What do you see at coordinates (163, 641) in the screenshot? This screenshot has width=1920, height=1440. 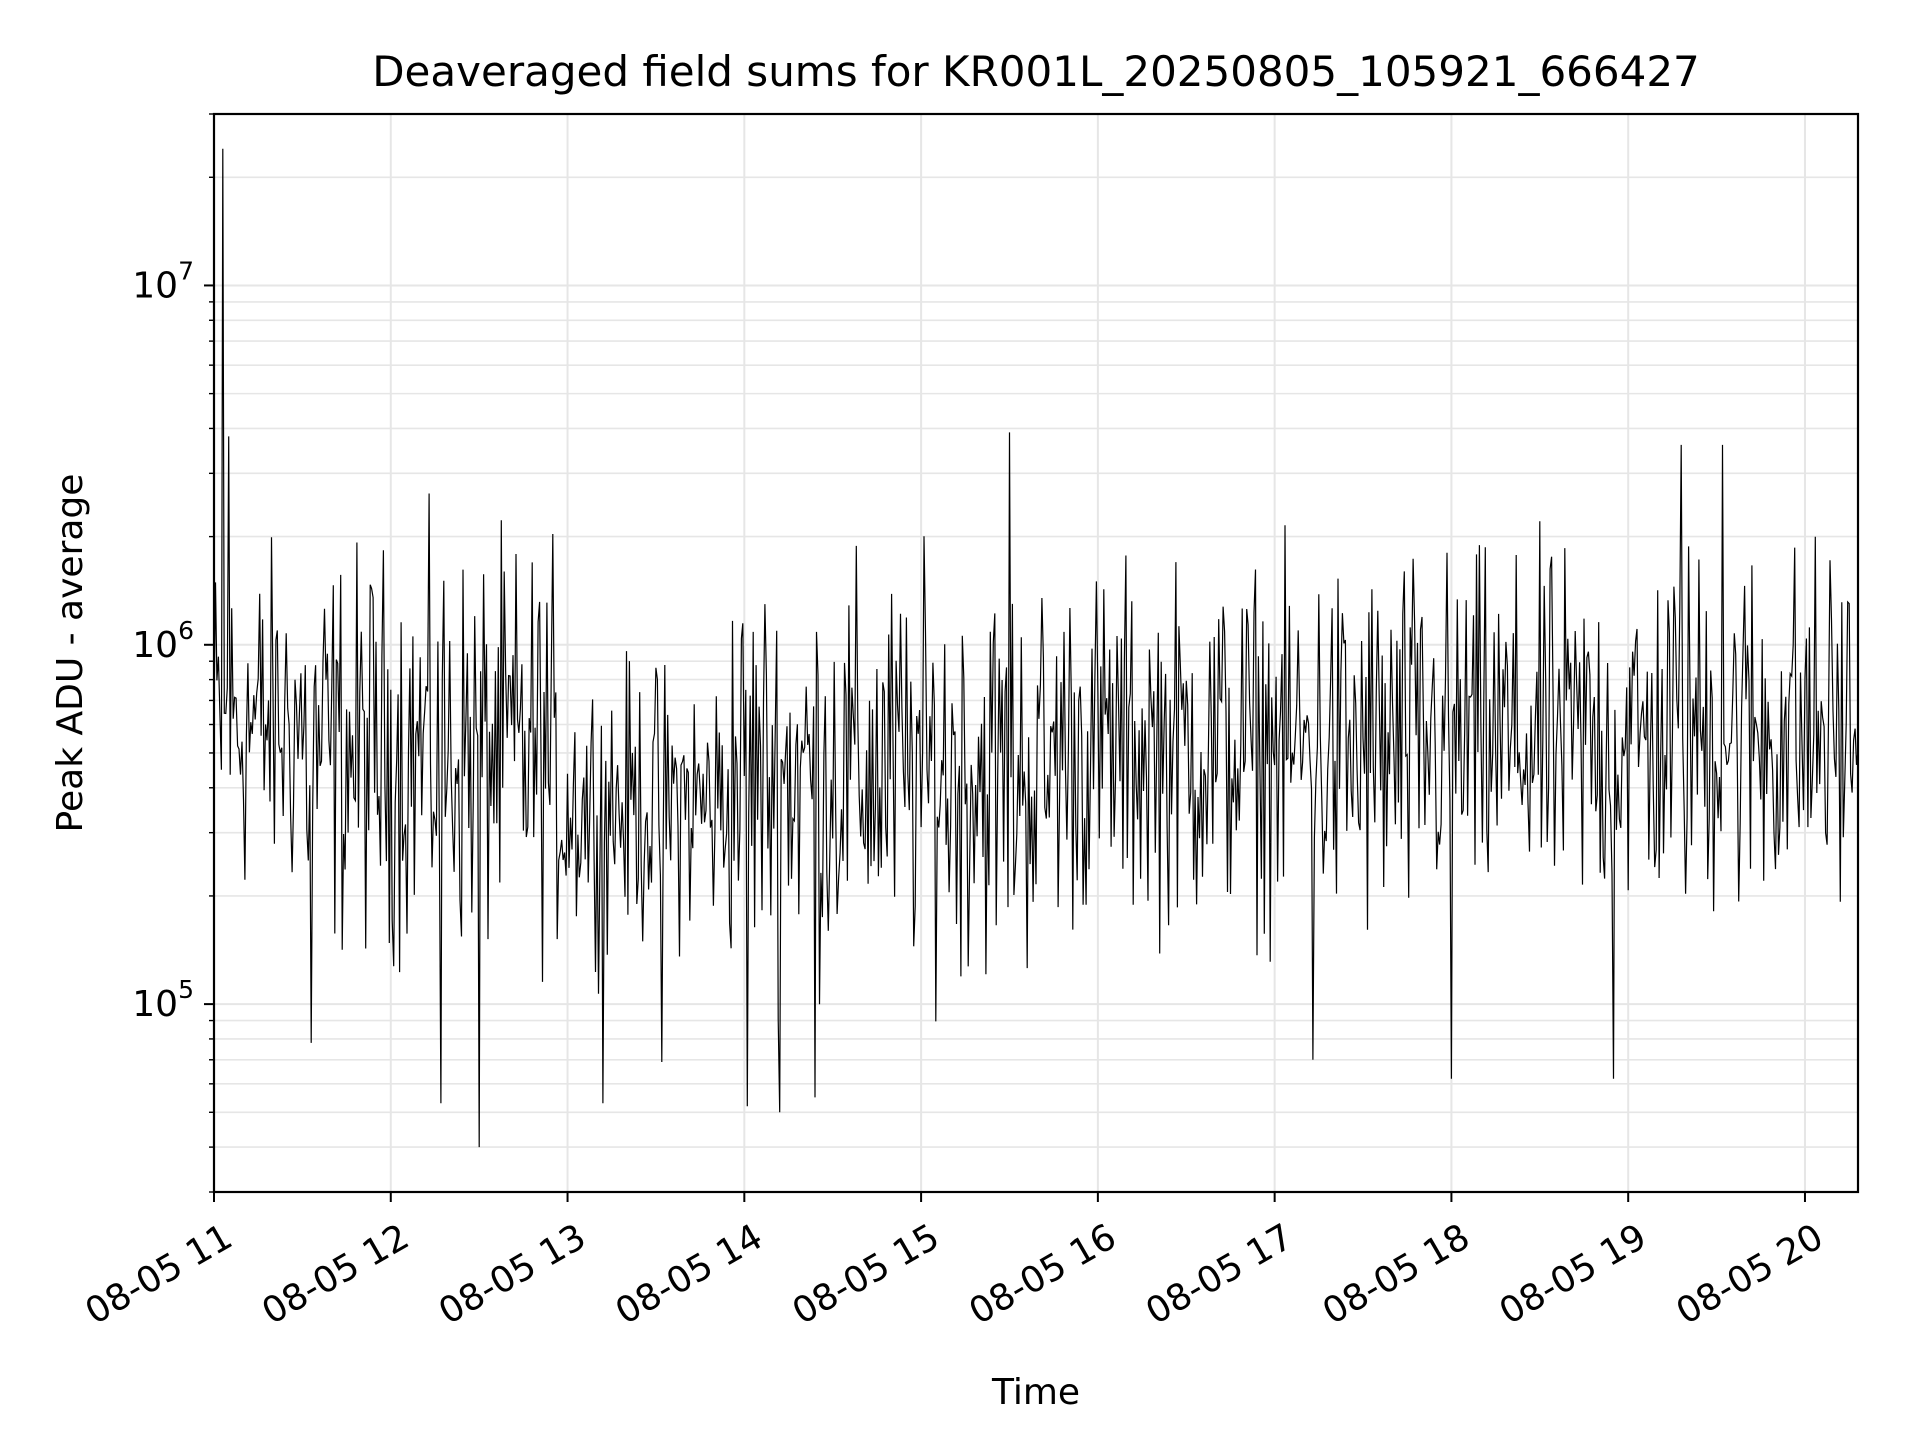 I see `y-tick-label: 10⁶` at bounding box center [163, 641].